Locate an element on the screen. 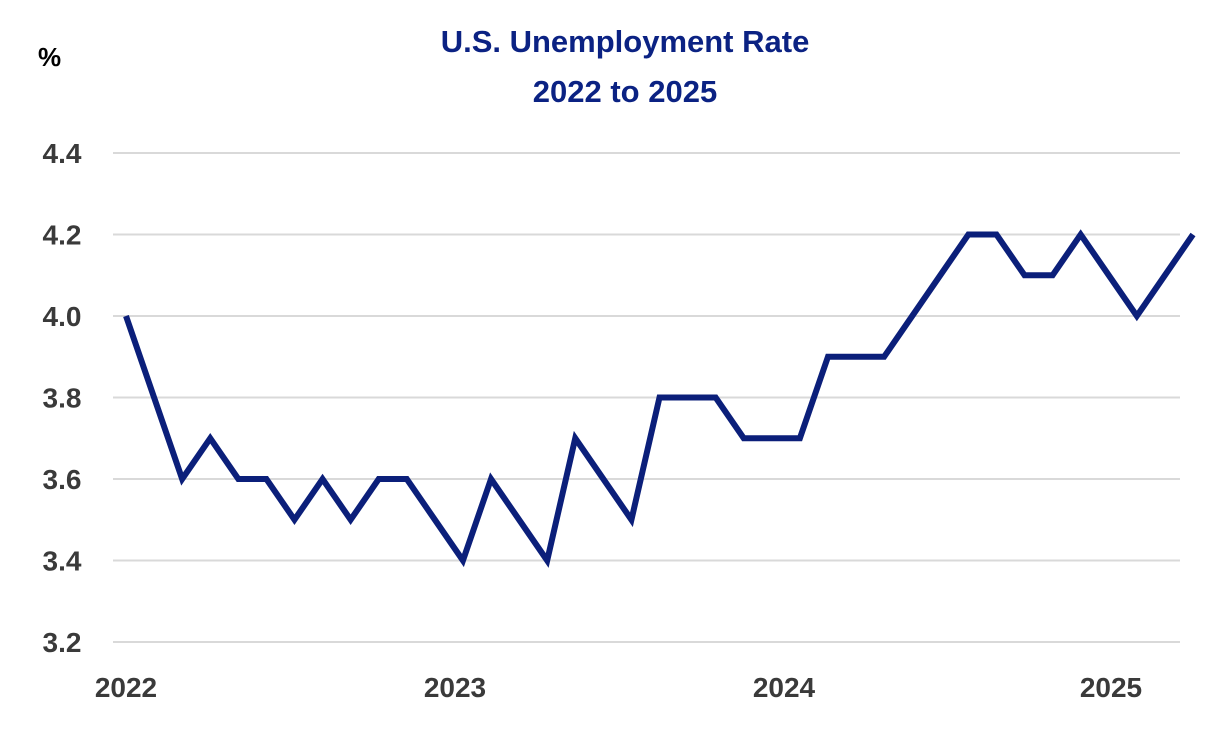 This screenshot has width=1230, height=730. x-tick-label: 2025 is located at coordinates (1111, 687).